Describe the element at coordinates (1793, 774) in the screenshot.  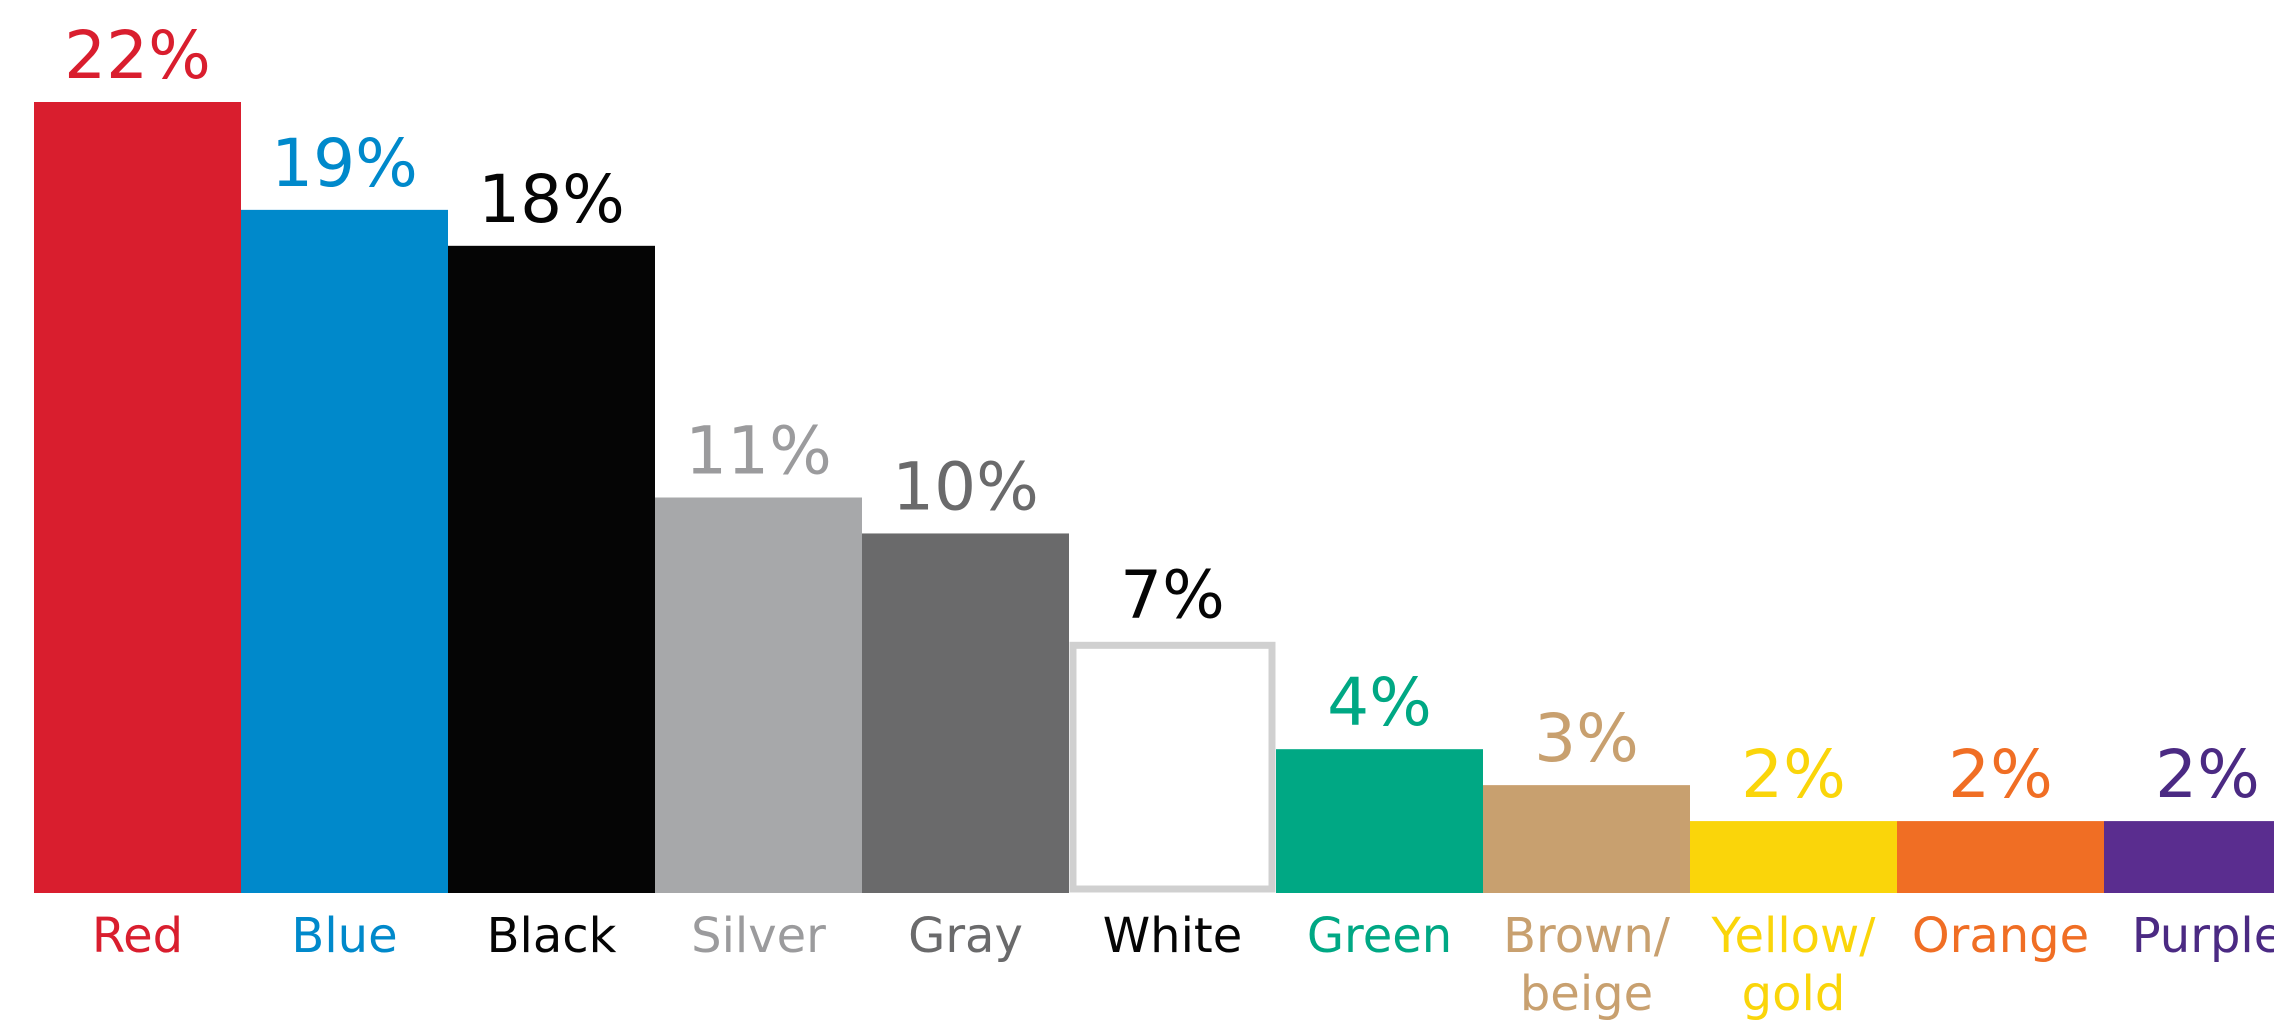
I see `value-label-yellow-gold: 2%` at that location.